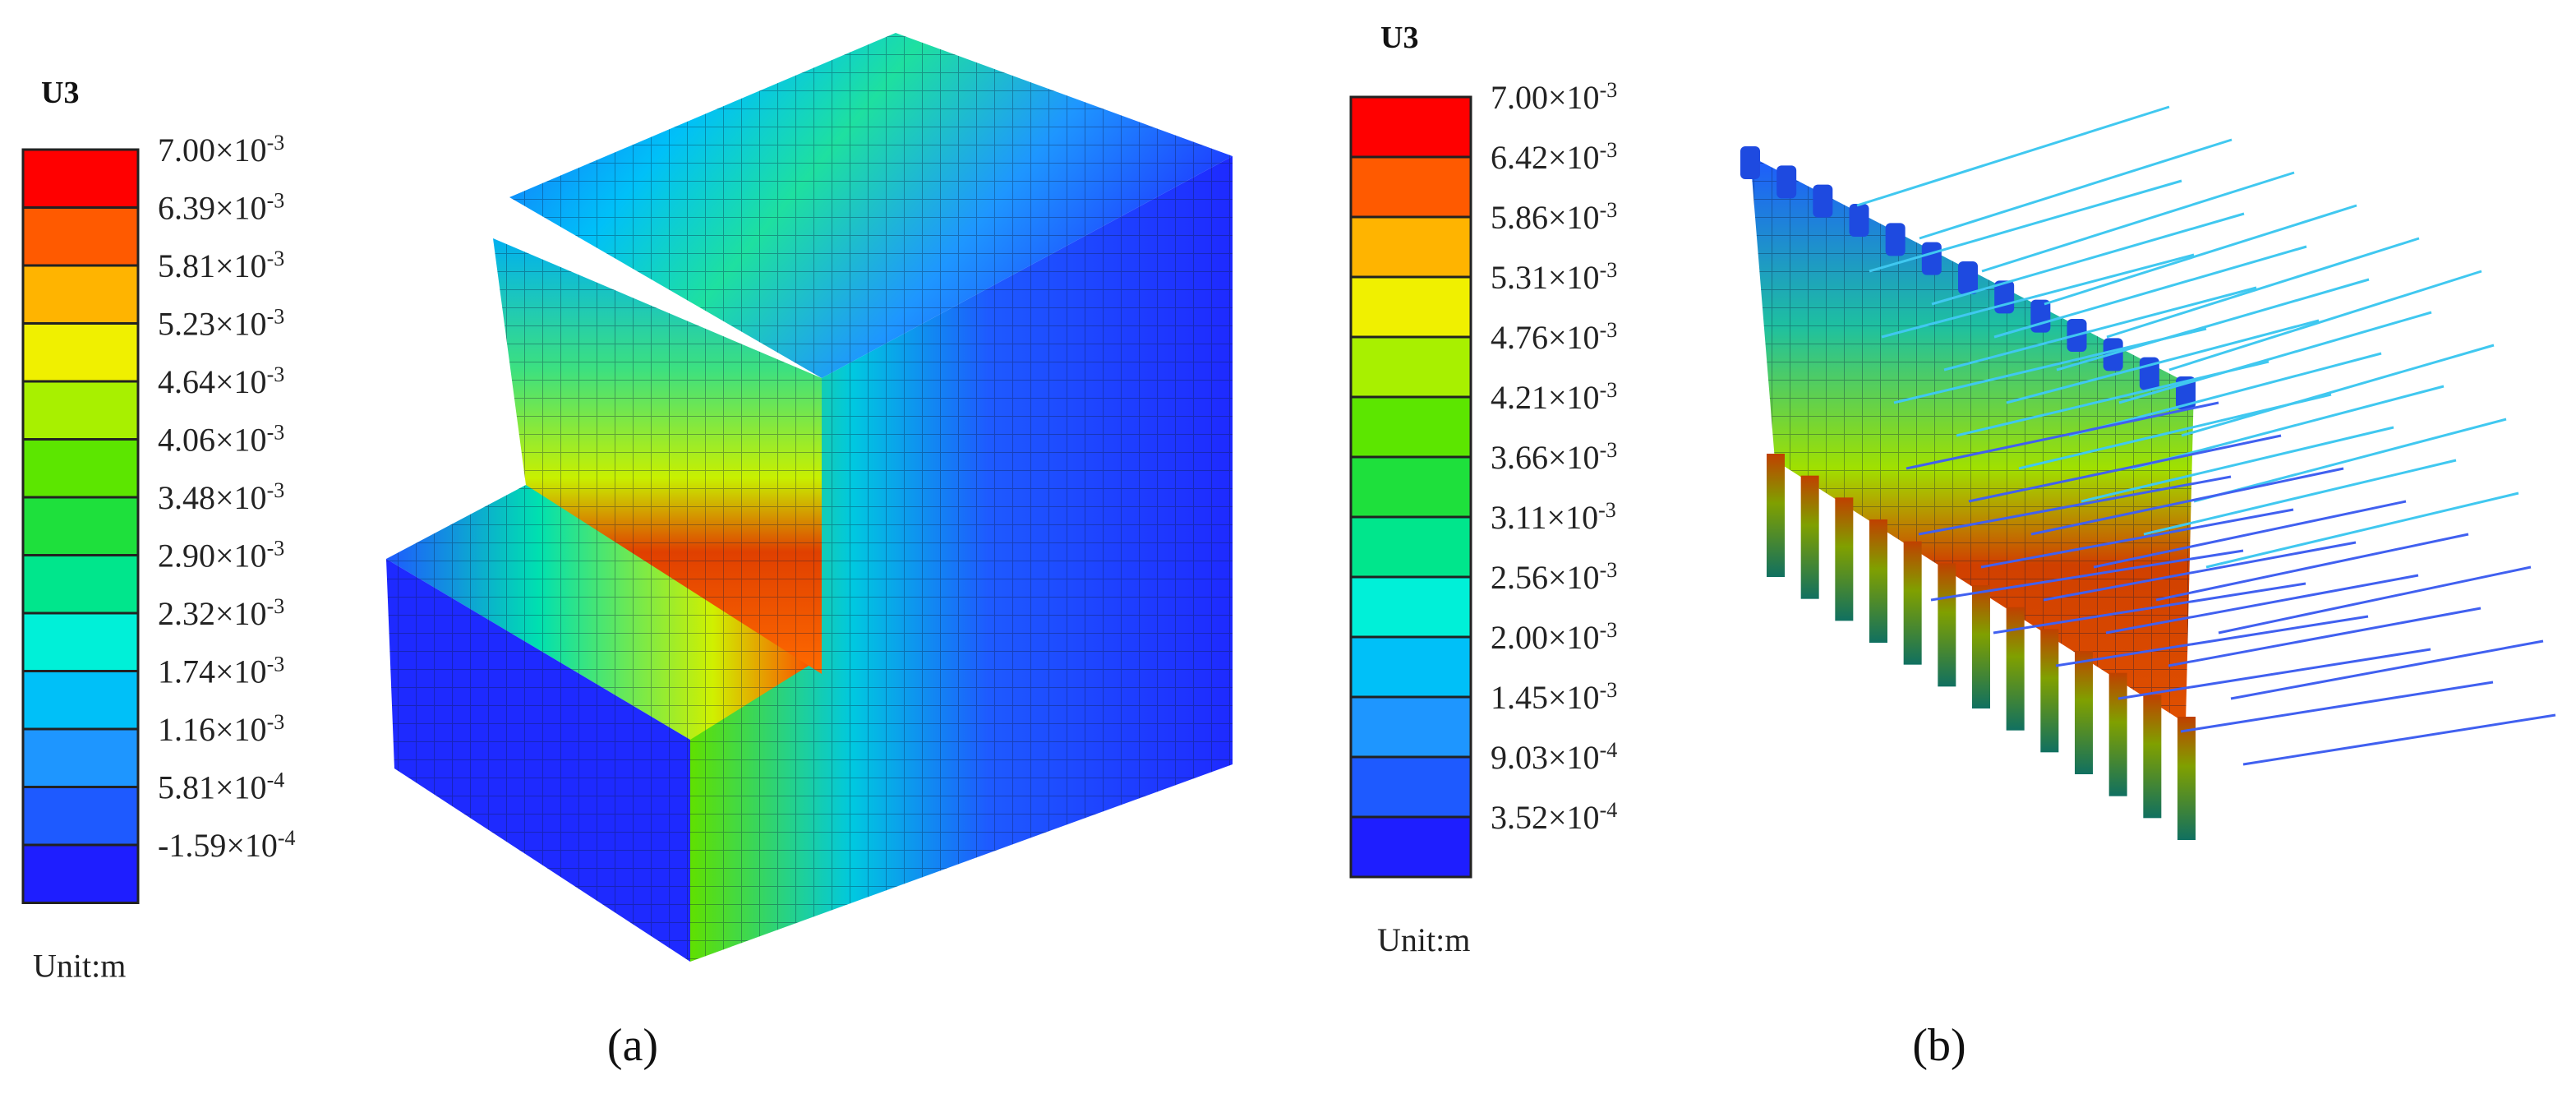  I want to click on legend-label: 2.56×10⁻³, so click(1554, 577).